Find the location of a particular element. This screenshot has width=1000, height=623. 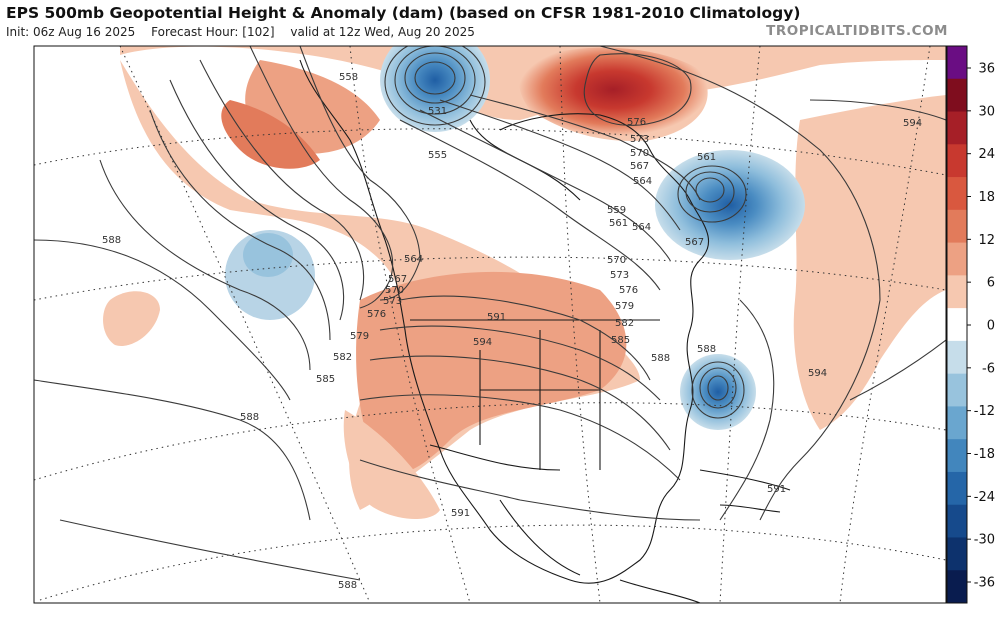

colorbar: 36 30 24 18 12 6 0 -6 -12 -18 -24 -30 -36 is located at coordinates (970, 324).